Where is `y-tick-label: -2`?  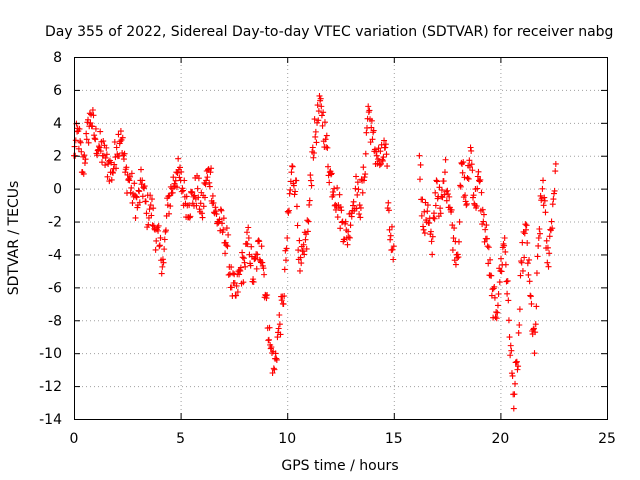
y-tick-label: -2 is located at coordinates (55, 223).